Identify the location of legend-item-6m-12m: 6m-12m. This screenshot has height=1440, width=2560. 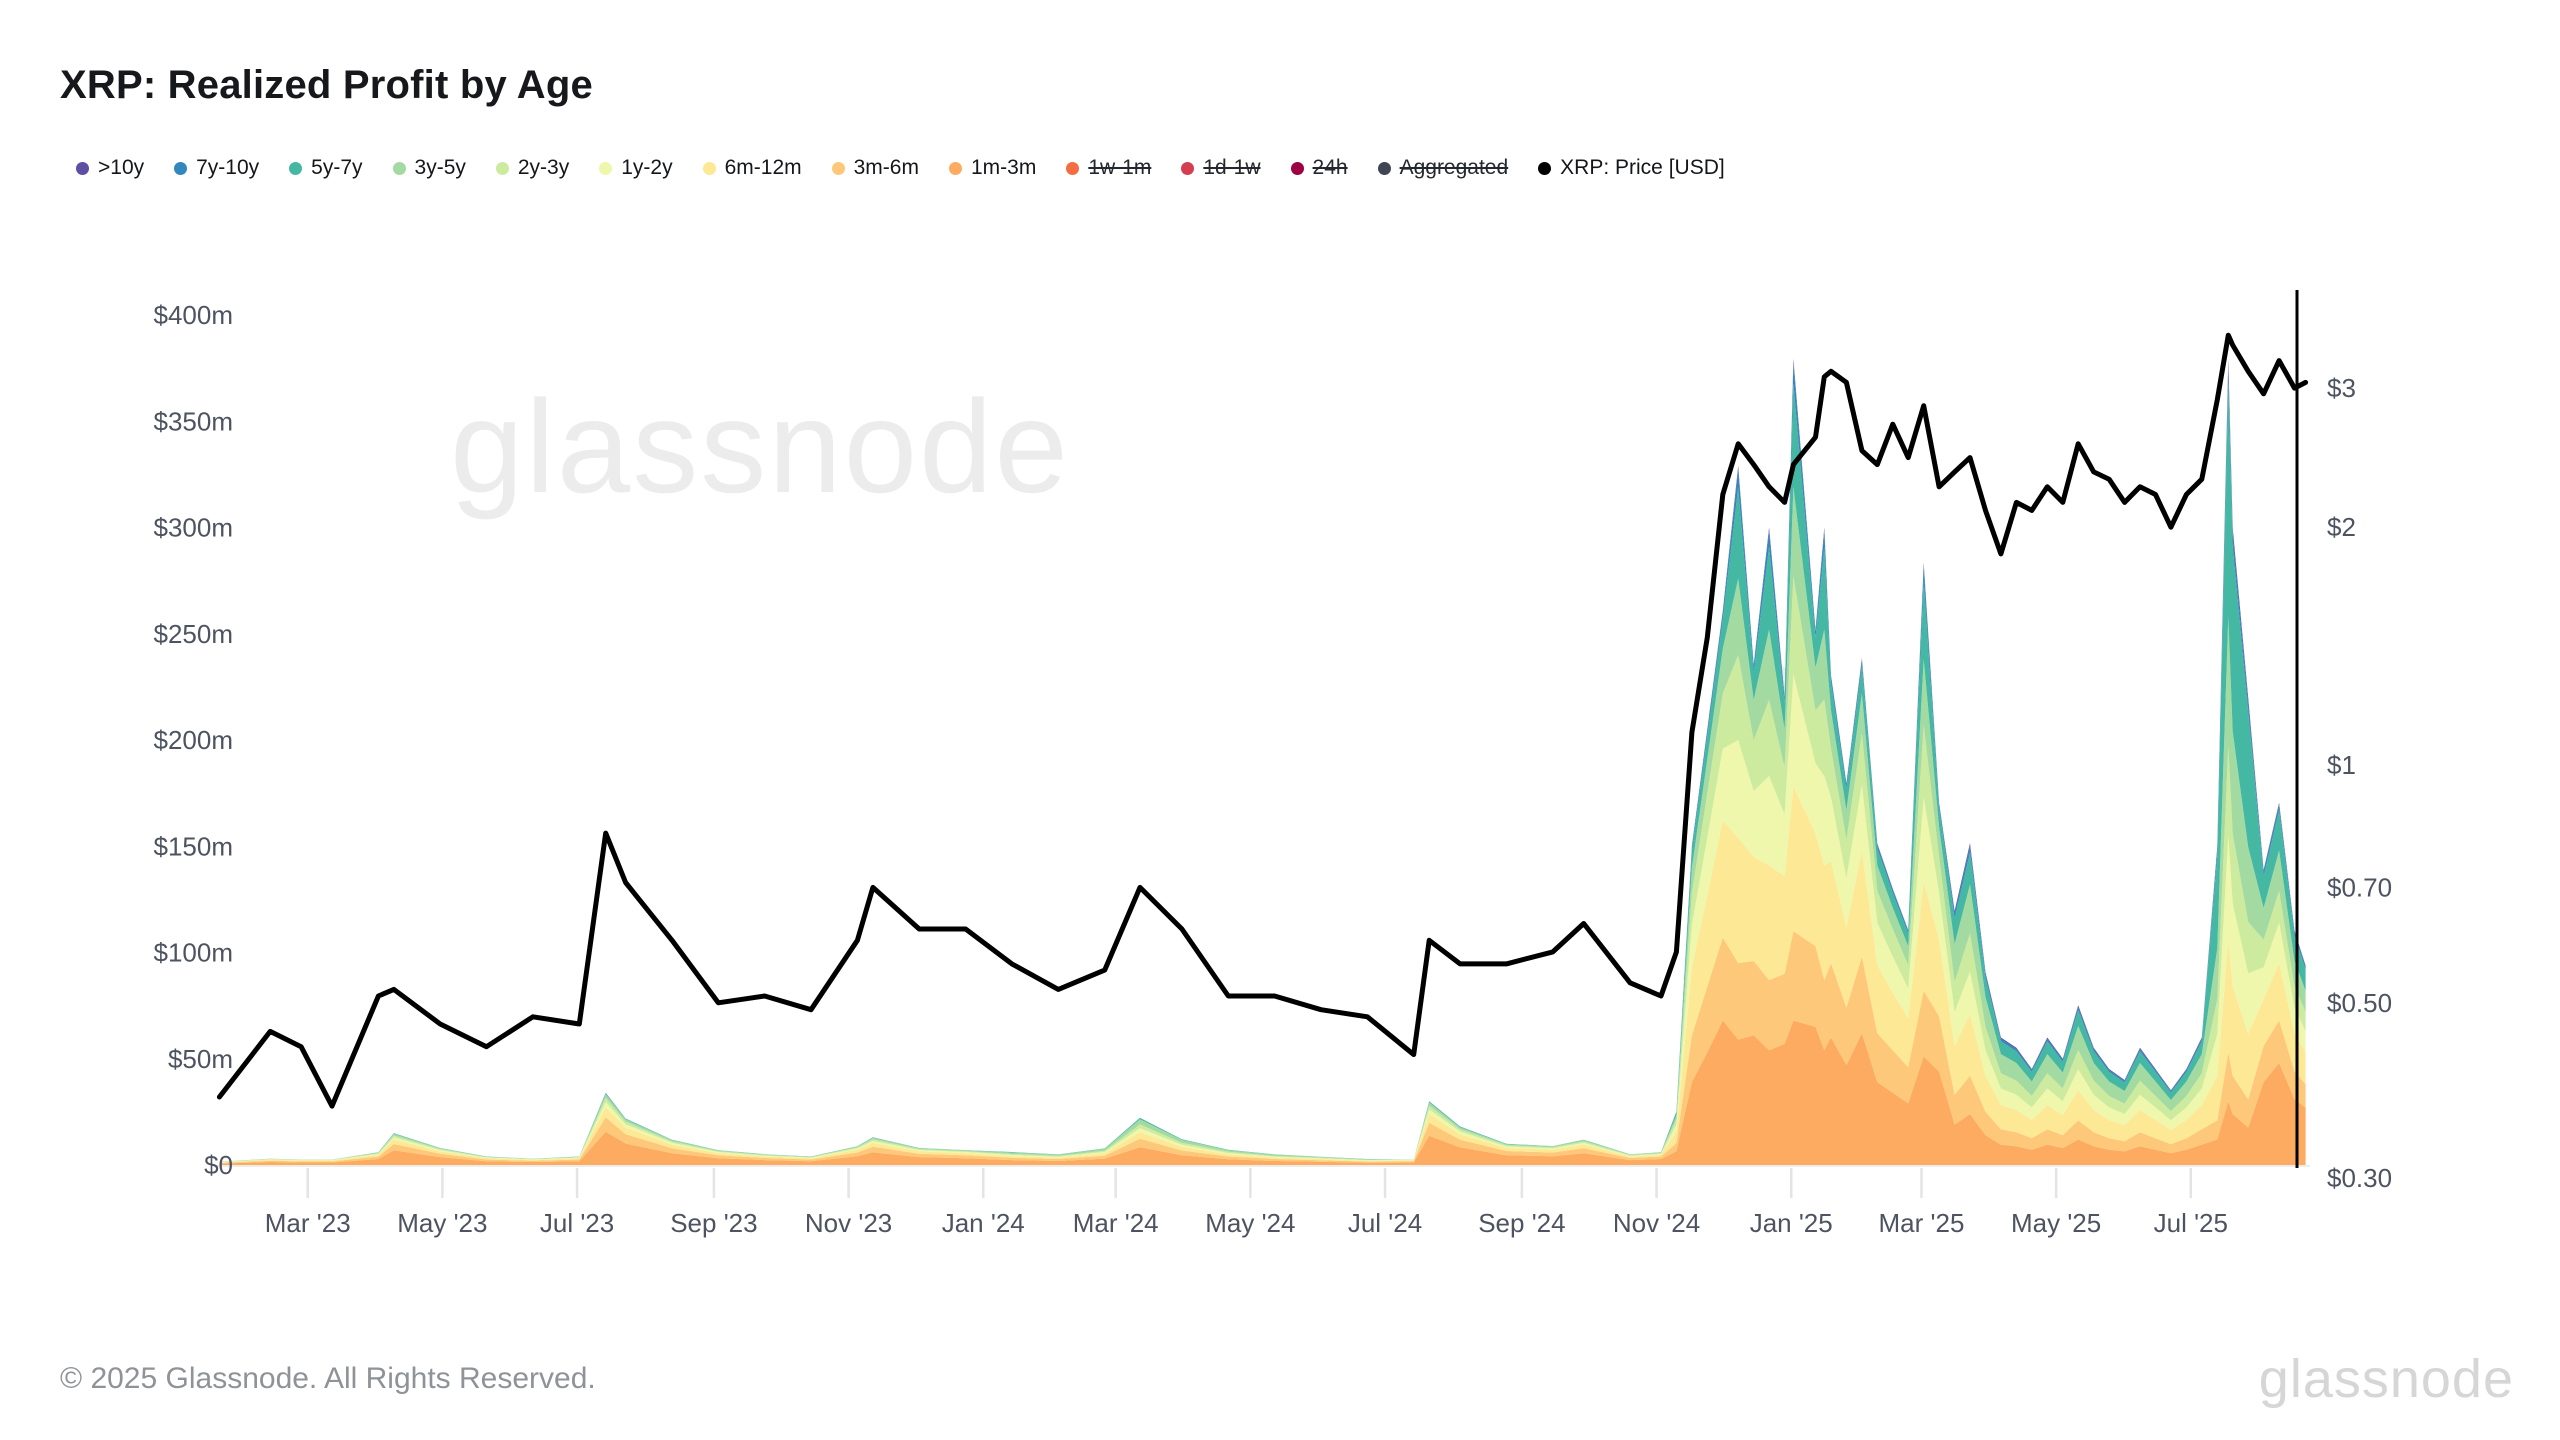
(752, 168).